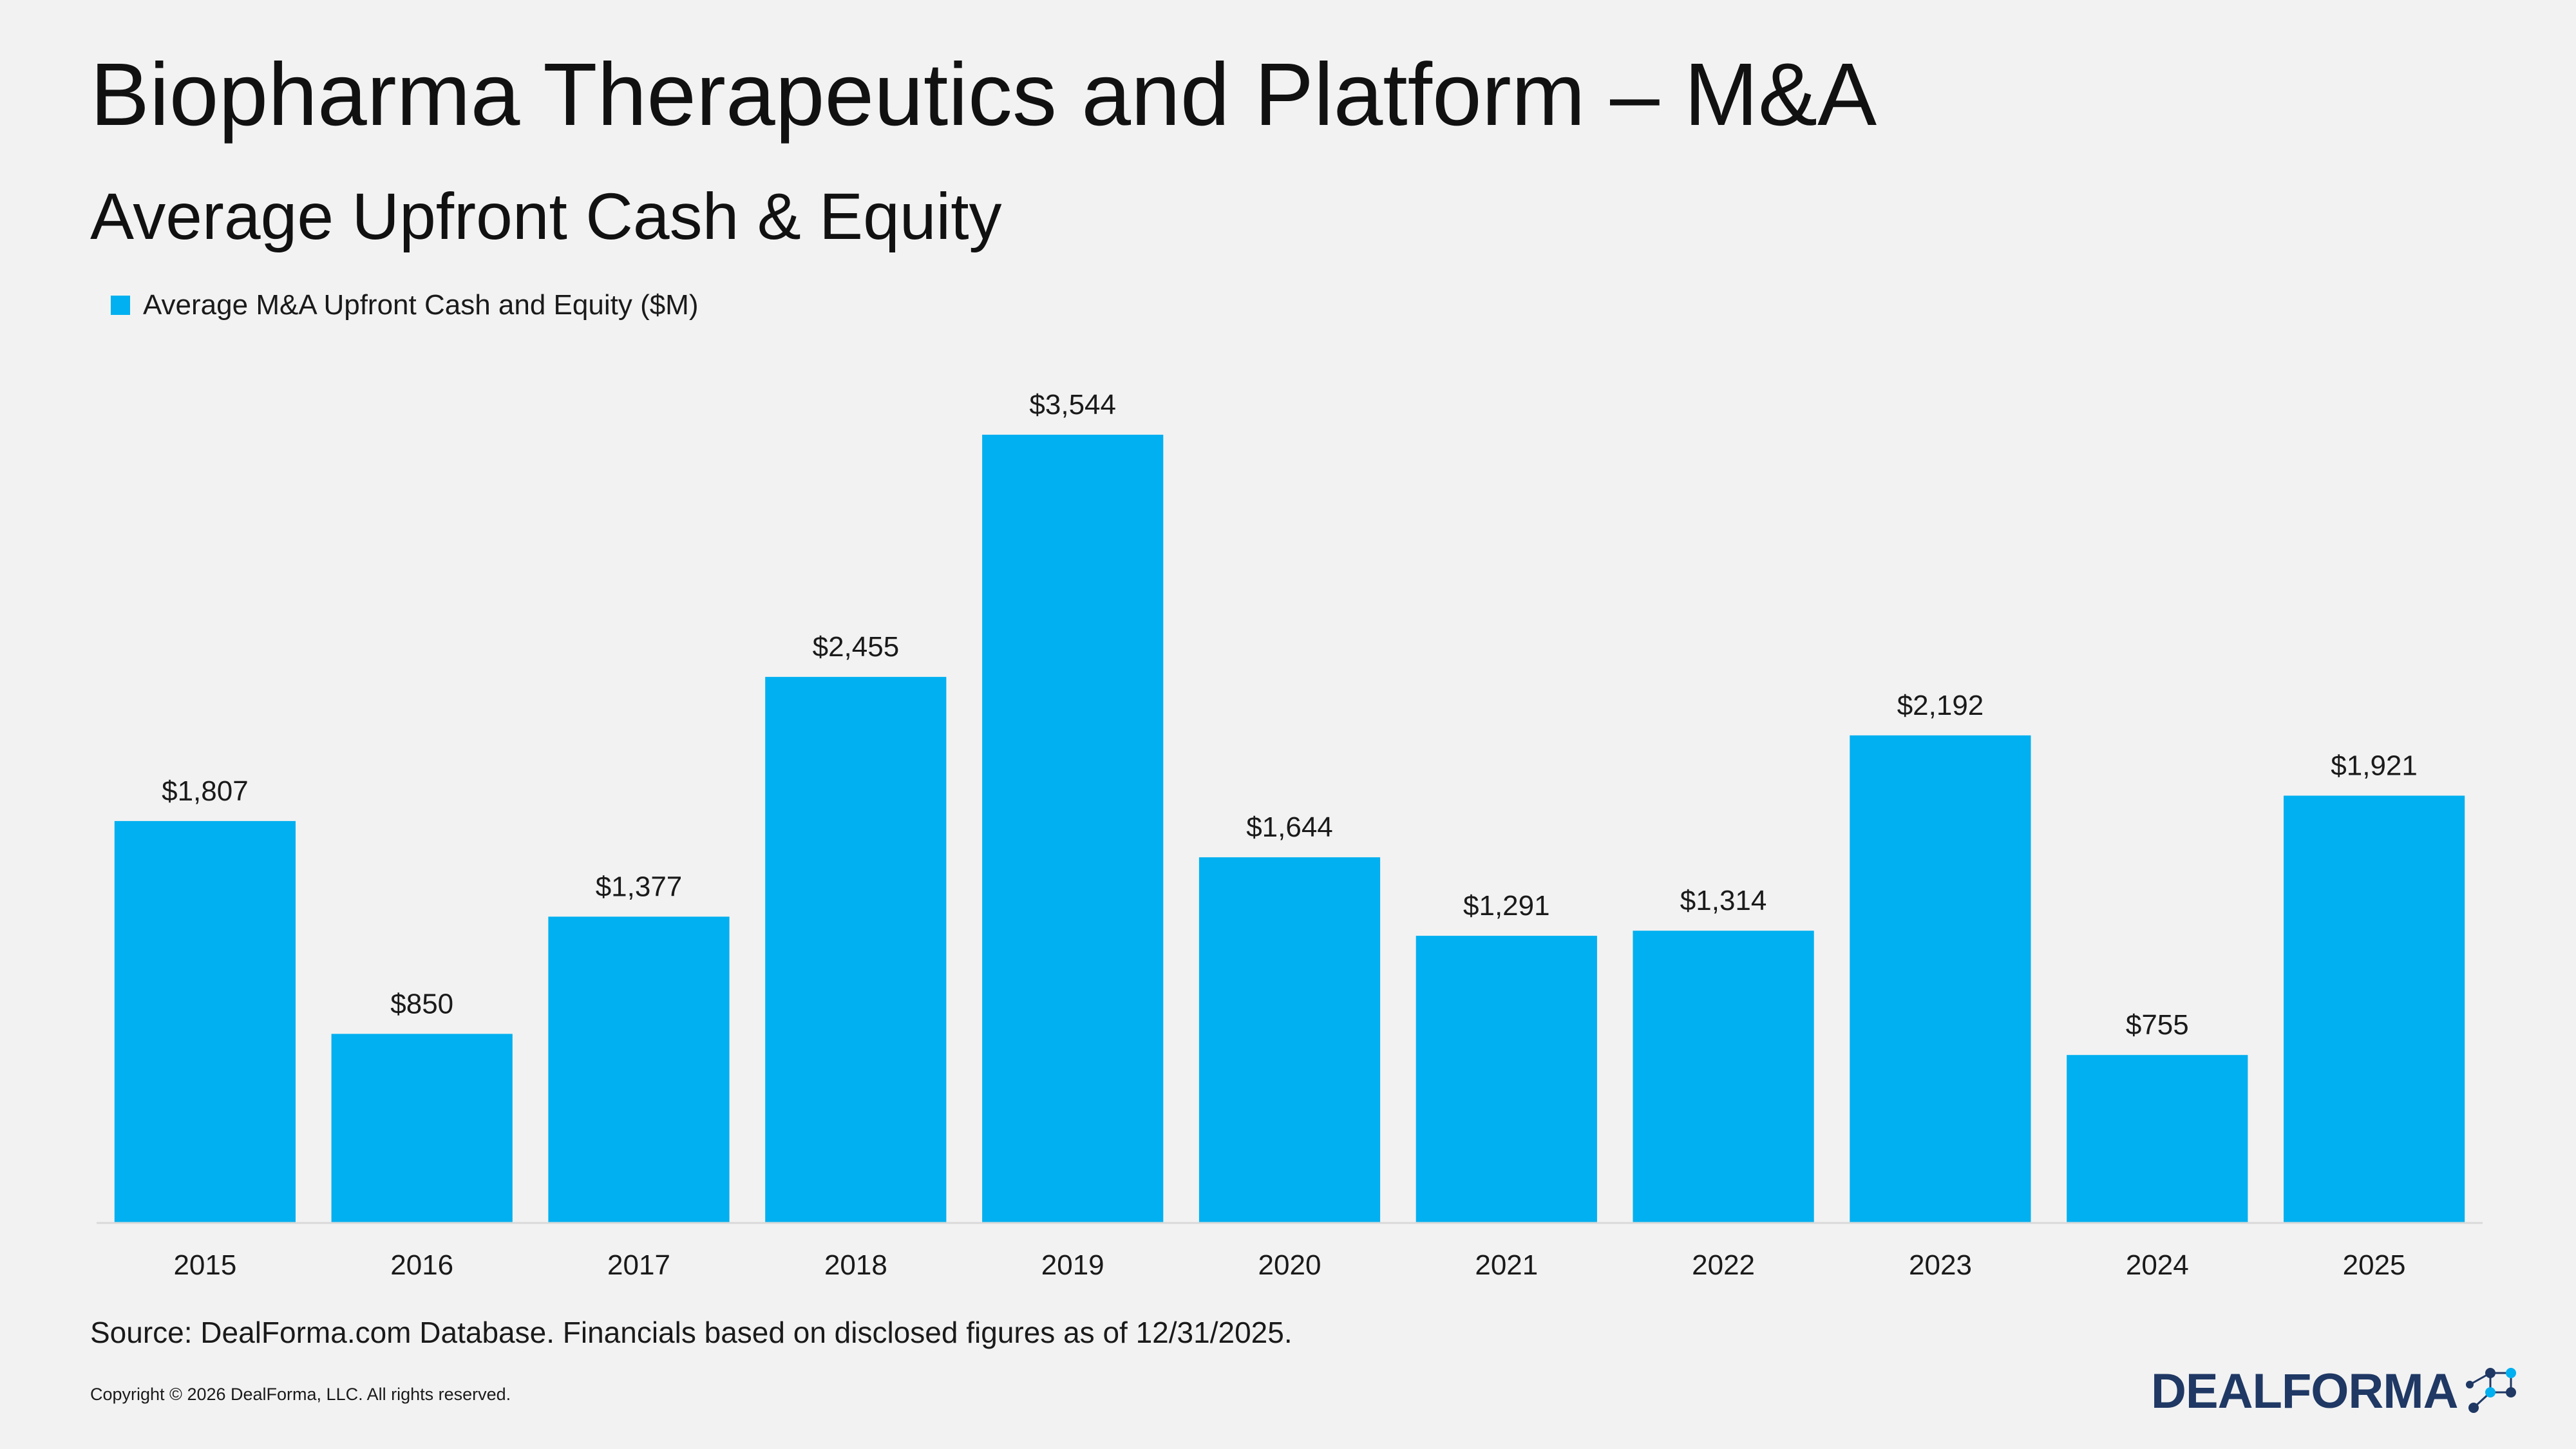  I want to click on bar-2019, so click(1073, 829).